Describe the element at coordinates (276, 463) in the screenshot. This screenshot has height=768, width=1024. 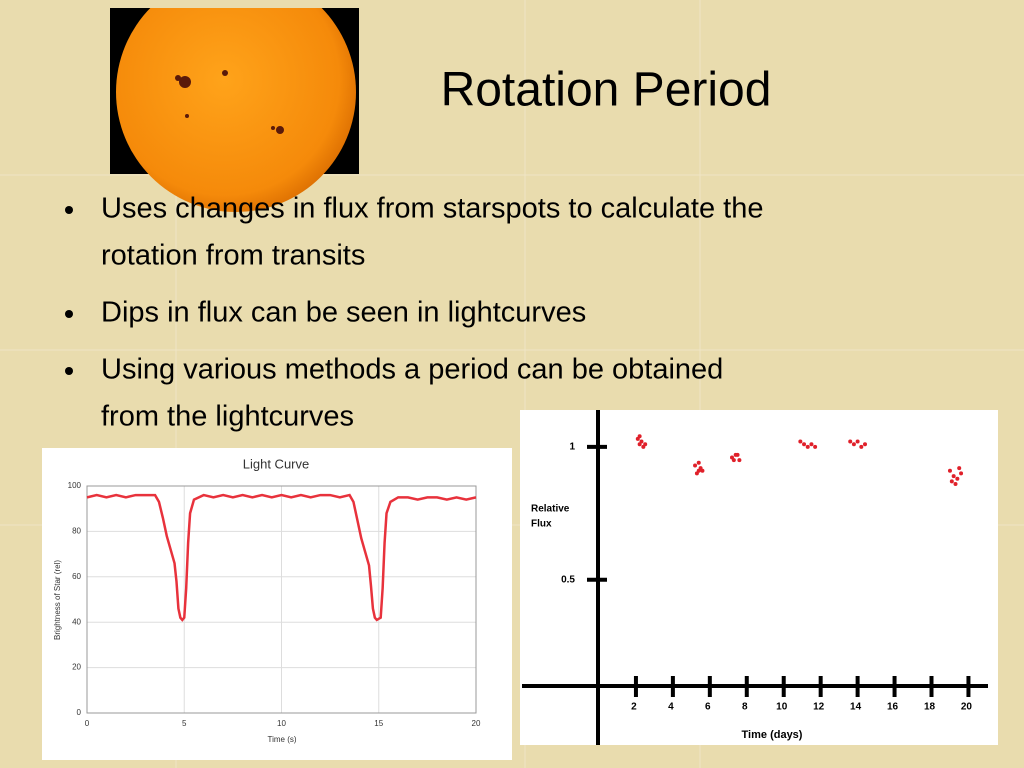
I see `chart-title: Light Curve` at that location.